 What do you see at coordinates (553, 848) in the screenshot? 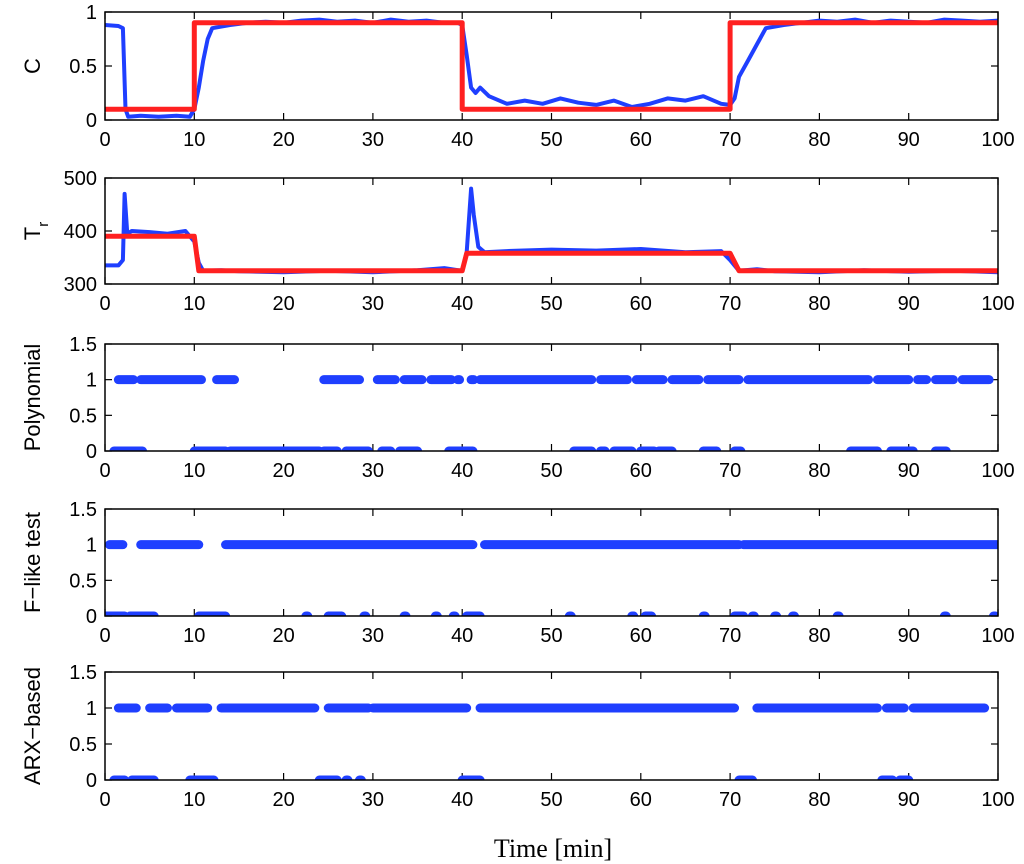
I see `x-axis-label: Time [min]` at bounding box center [553, 848].